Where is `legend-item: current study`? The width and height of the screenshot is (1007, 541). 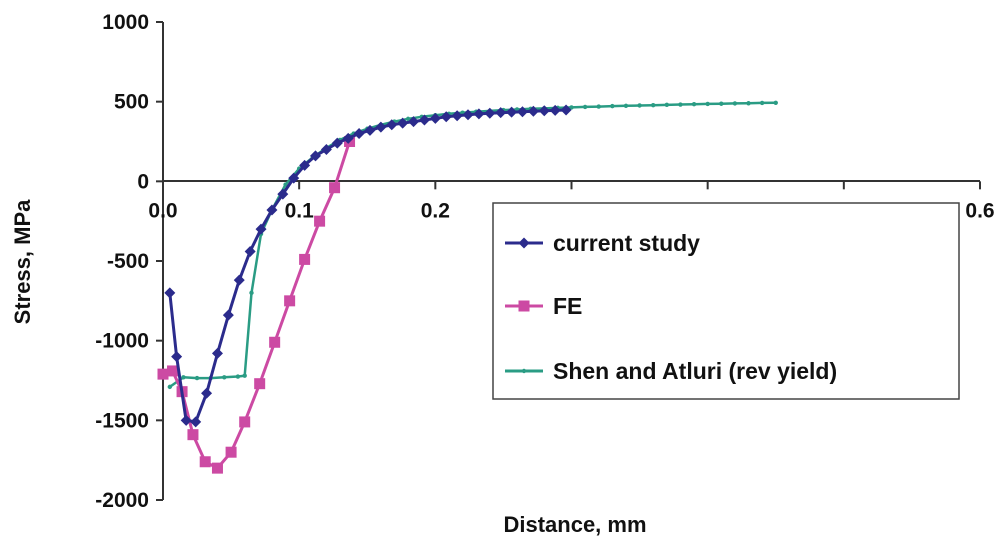
legend-item: current study is located at coordinates (602, 243).